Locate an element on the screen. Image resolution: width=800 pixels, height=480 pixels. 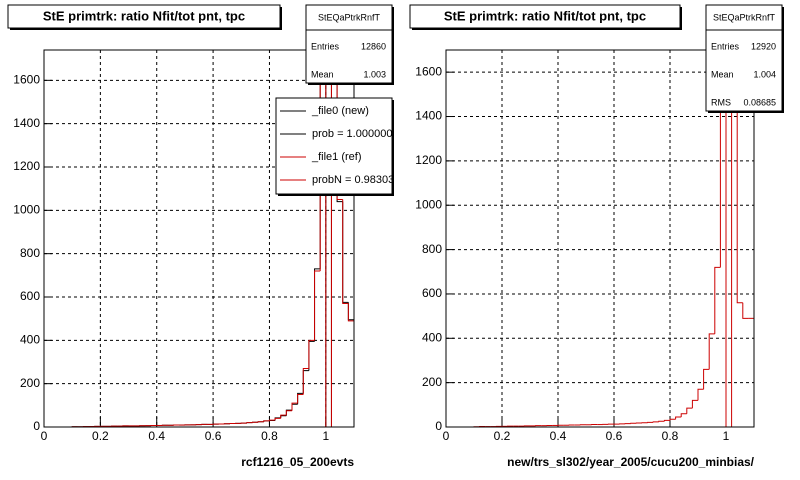
stats-value: 1.003 is located at coordinates (374, 74).